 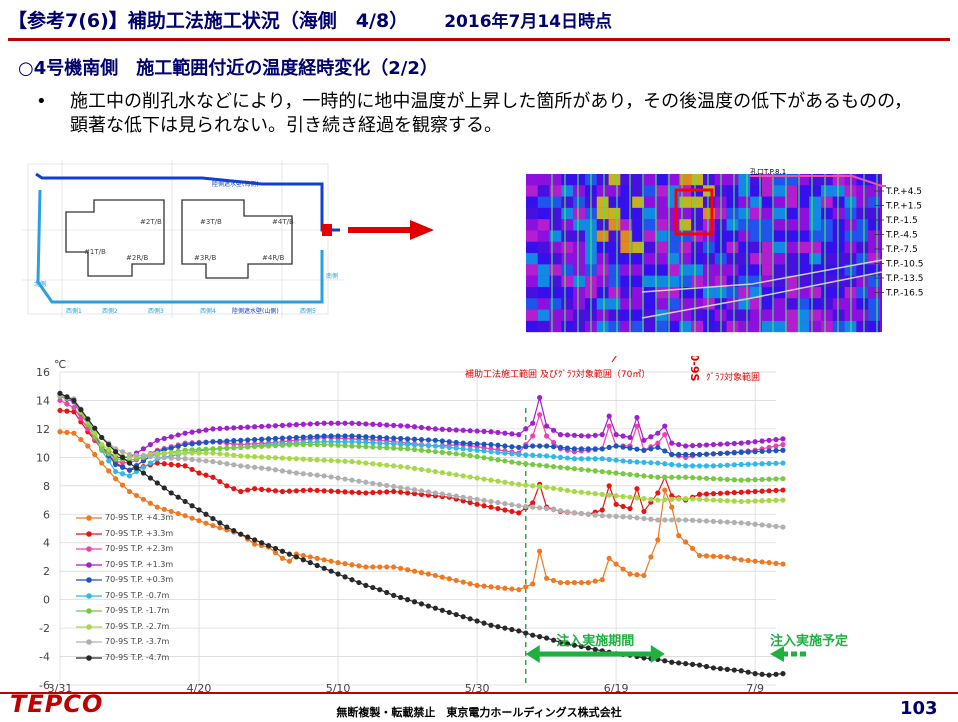 I want to click on legend-item: 70-9S T.P. +3.3m, so click(x=146, y=536).